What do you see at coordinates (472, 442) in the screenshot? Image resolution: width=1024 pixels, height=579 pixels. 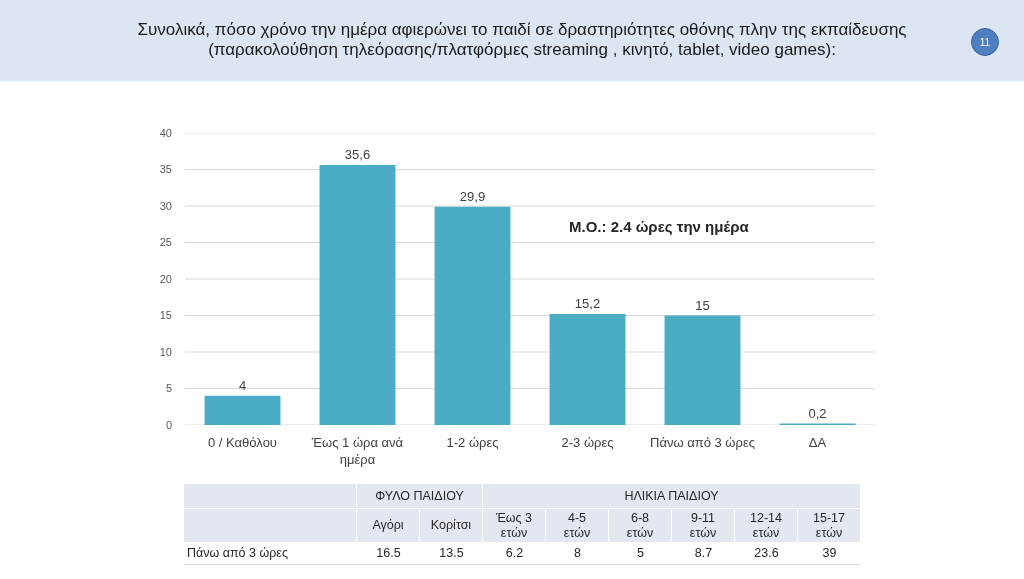 I see `x-tick-label: 1-2 ώρες` at bounding box center [472, 442].